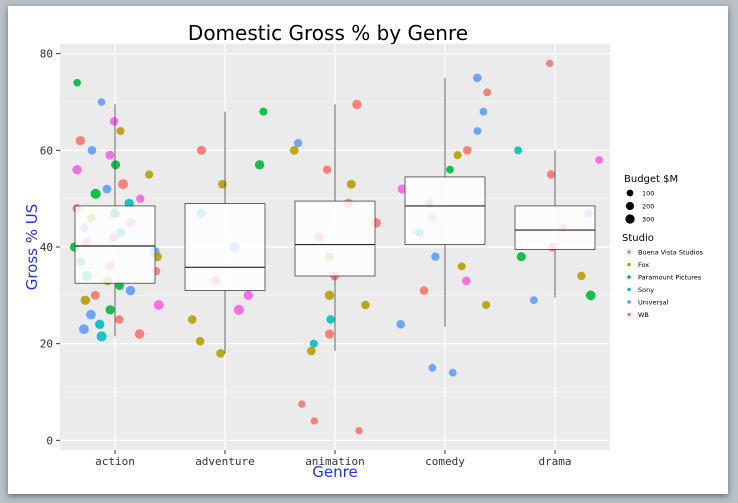  What do you see at coordinates (46, 150) in the screenshot?
I see `y-tick-label: 60` at bounding box center [46, 150].